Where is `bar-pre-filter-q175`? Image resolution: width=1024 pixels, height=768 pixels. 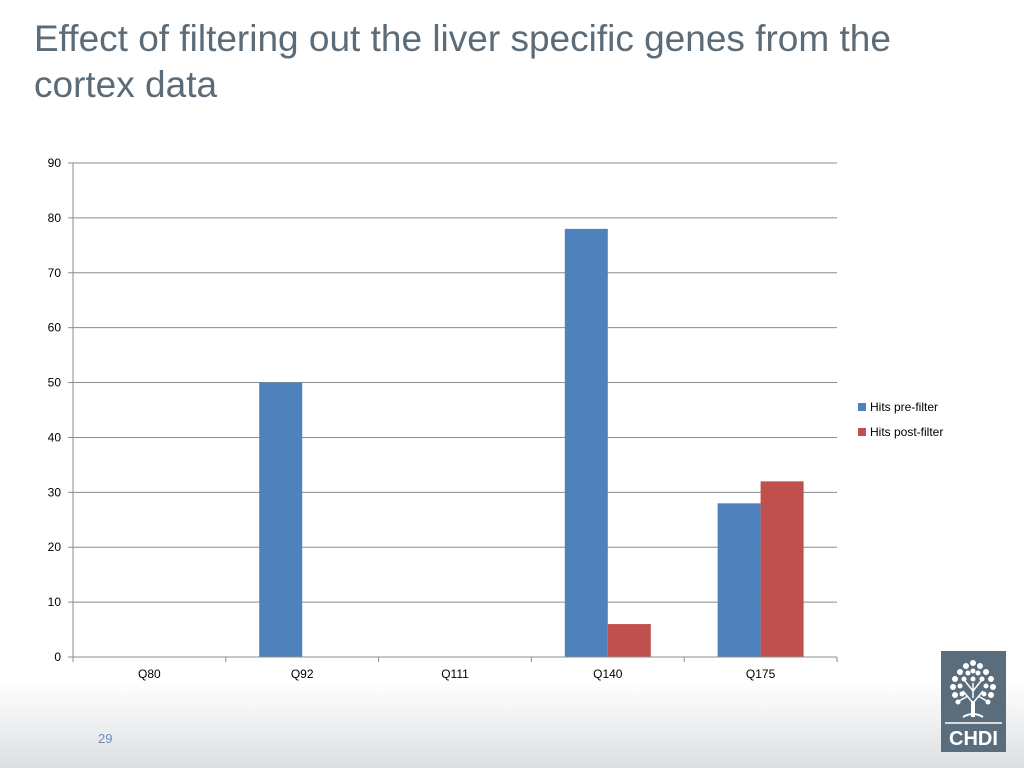 bar-pre-filter-q175 is located at coordinates (739, 580).